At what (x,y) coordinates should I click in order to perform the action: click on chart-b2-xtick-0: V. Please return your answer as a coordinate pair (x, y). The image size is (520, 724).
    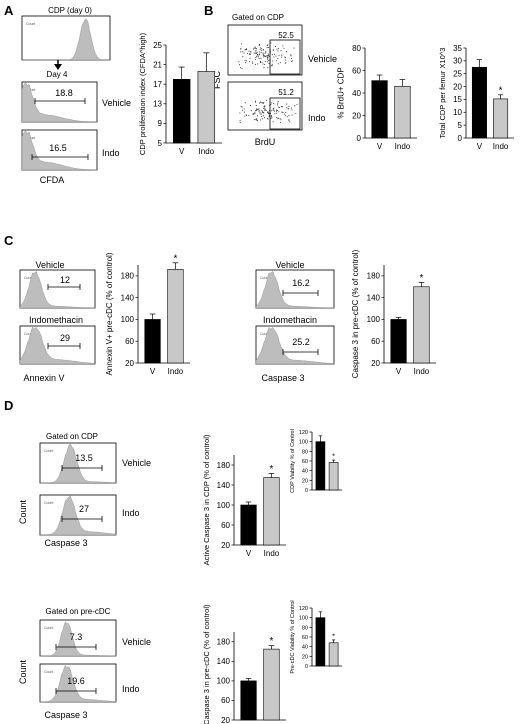
    Looking at the image, I should click on (480, 146).